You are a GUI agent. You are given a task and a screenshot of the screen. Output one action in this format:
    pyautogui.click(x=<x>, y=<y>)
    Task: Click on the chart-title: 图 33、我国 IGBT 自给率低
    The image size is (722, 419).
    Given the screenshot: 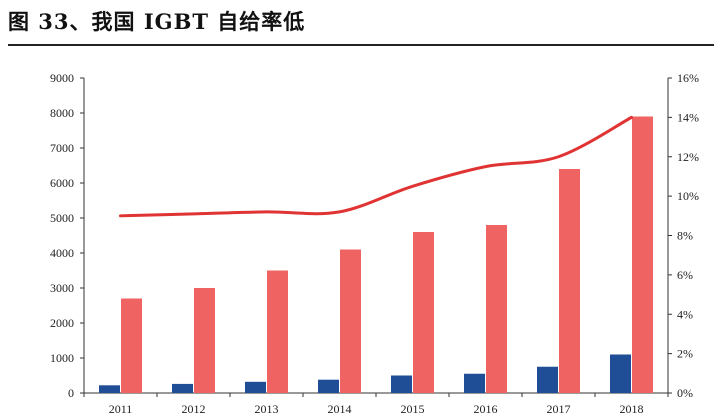 What is the action you would take?
    pyautogui.click(x=157, y=21)
    